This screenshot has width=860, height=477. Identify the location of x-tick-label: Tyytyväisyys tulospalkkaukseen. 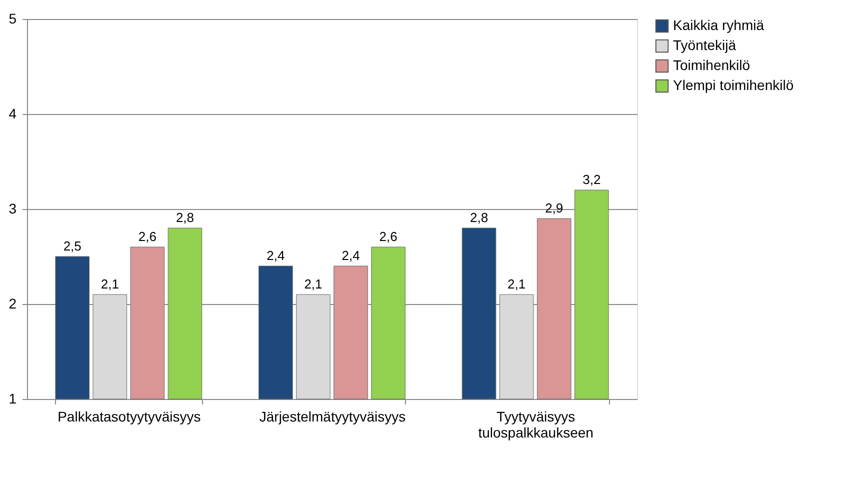
(536, 424).